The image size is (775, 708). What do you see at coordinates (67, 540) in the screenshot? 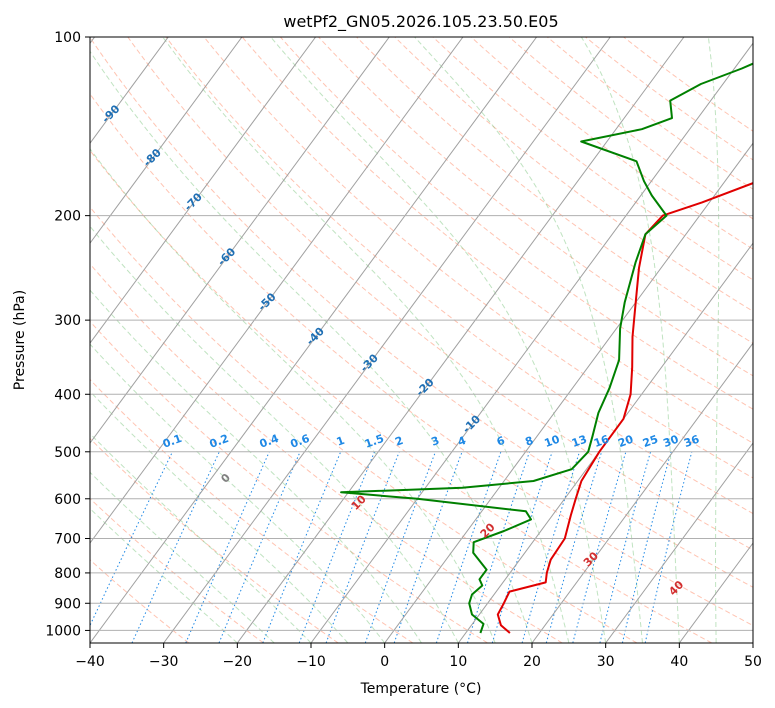
I see `y-tick-label: 700` at bounding box center [67, 540].